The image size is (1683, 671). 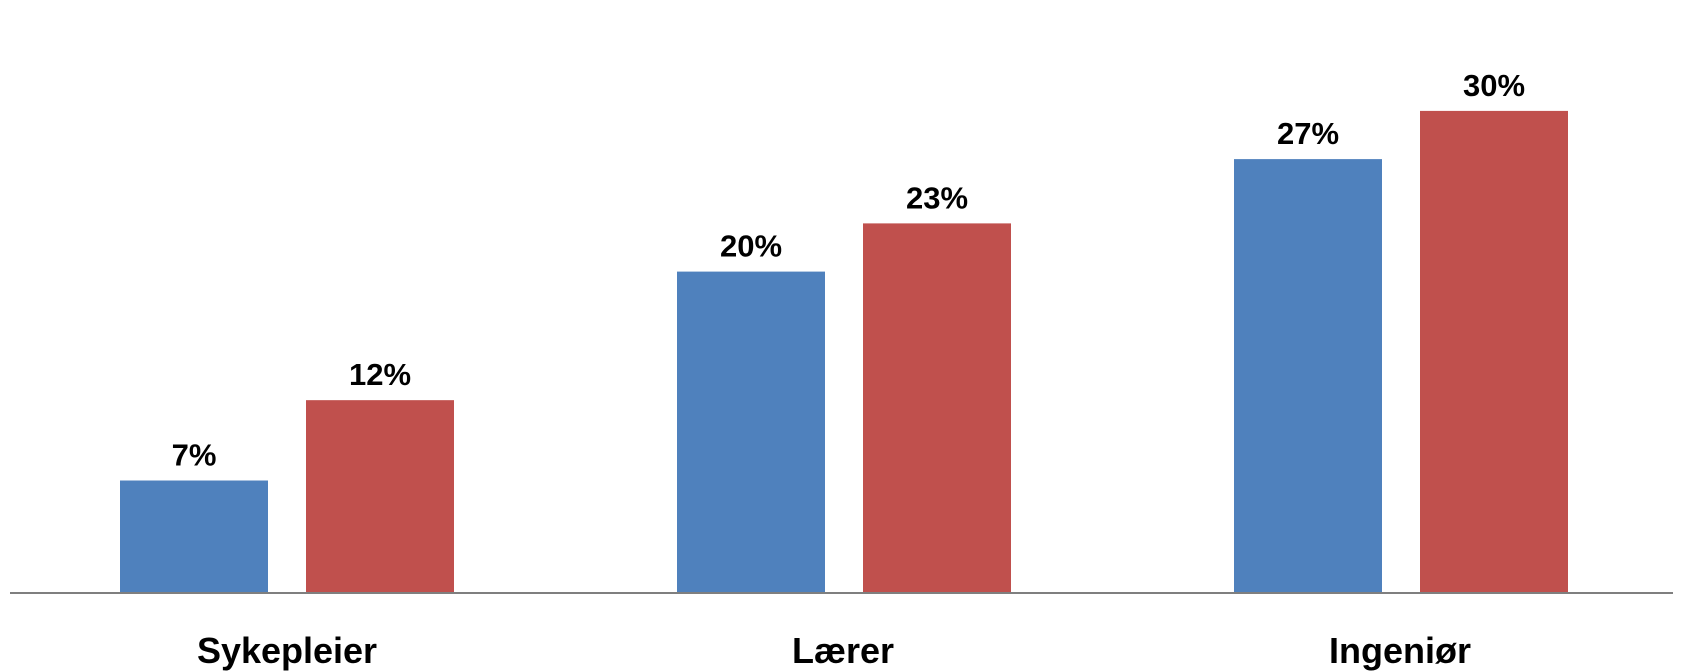 I want to click on data-label: 27%, so click(x=1308, y=133).